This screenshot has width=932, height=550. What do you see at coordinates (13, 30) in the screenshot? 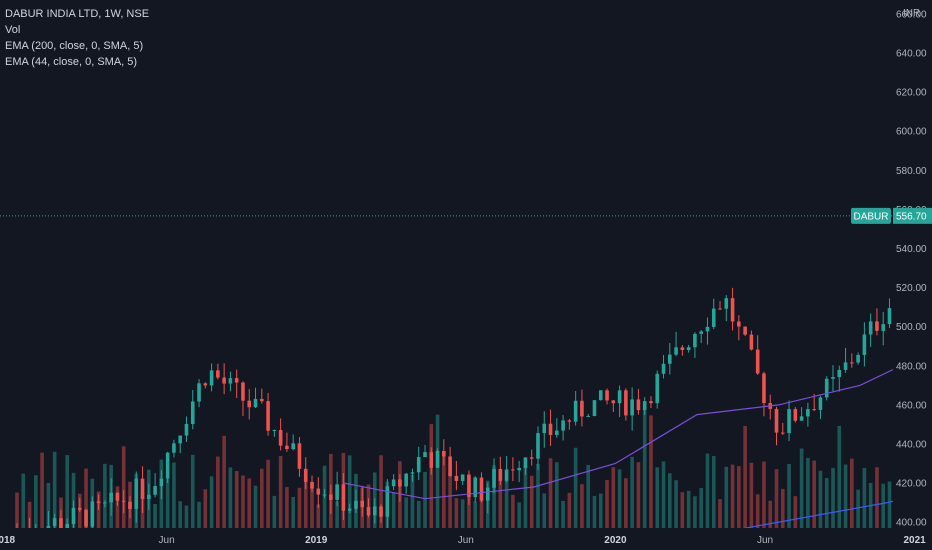
I see `volume-indicator-label: Vol` at bounding box center [13, 30].